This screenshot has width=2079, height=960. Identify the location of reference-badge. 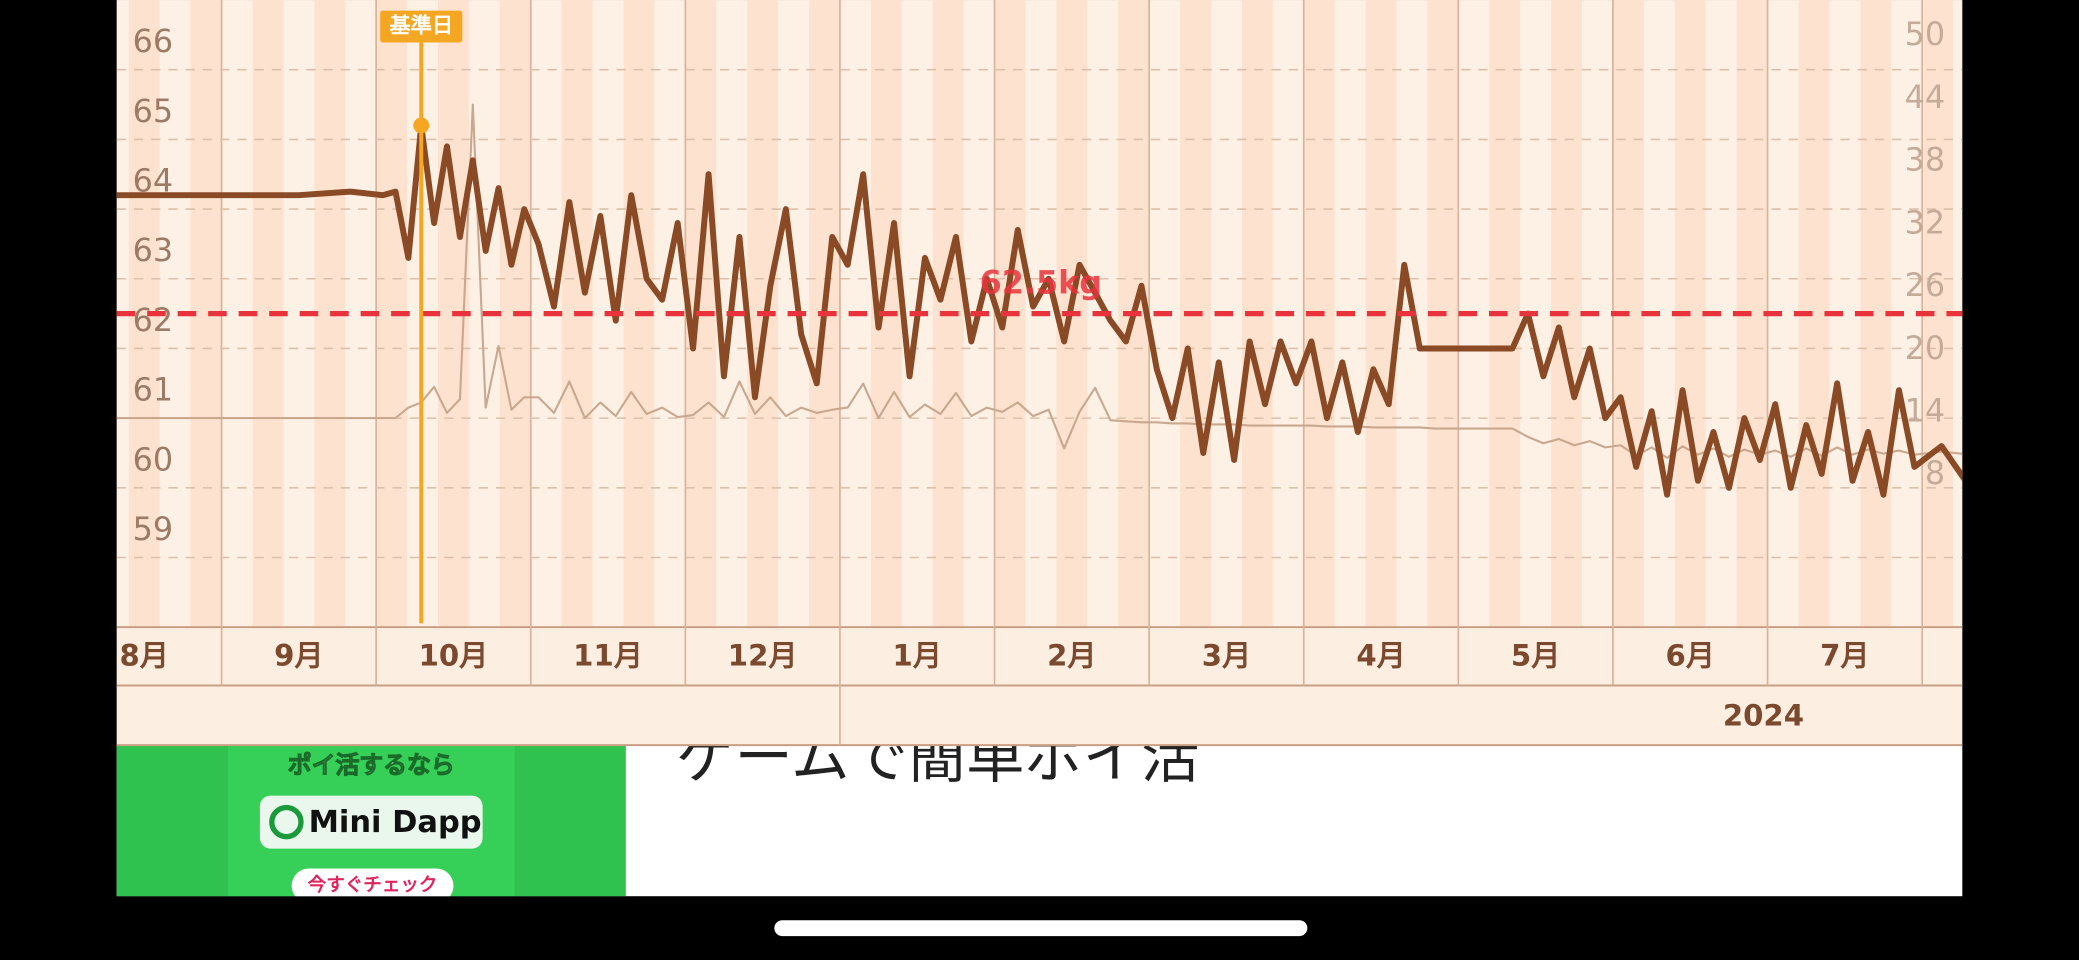
(421, 26).